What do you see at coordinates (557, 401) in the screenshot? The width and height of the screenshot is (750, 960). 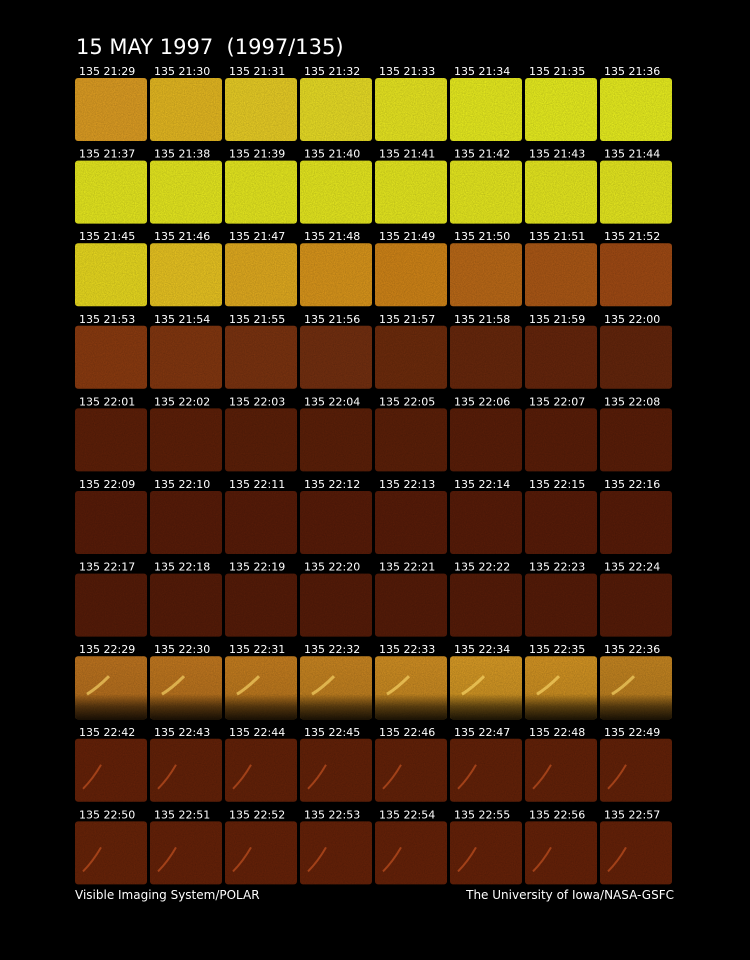 I see `tile-label: 135 22:07` at bounding box center [557, 401].